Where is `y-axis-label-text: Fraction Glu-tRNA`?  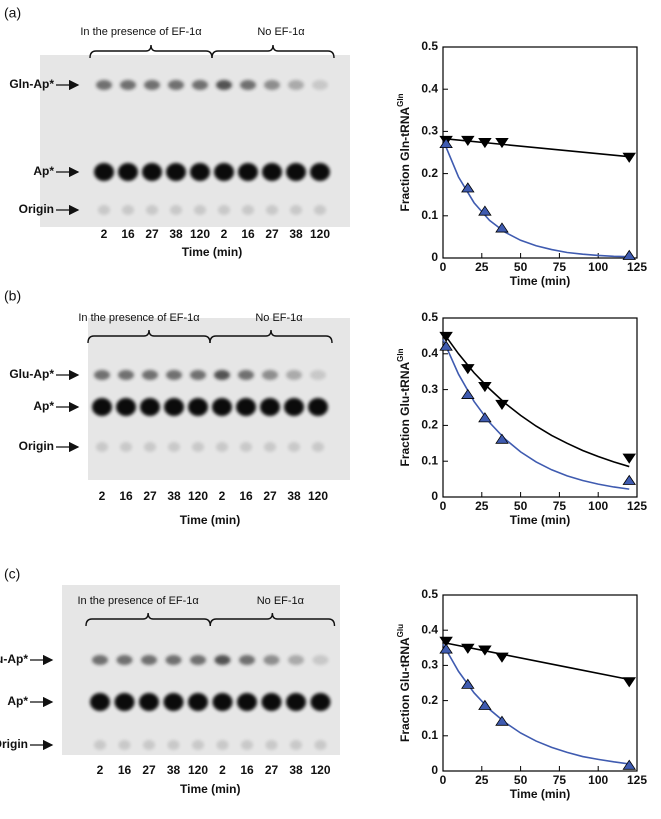
y-axis-label-text: Fraction Glu-tRNA is located at coordinates (405, 414).